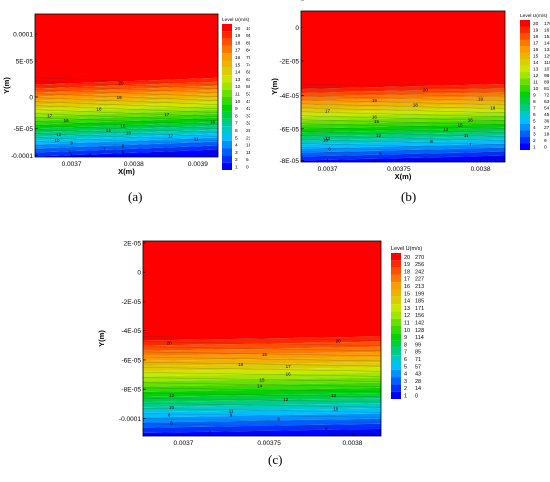 This screenshot has width=550, height=482. Describe the element at coordinates (72, 164) in the screenshot. I see `x-tick-label: 0.0037` at that location.